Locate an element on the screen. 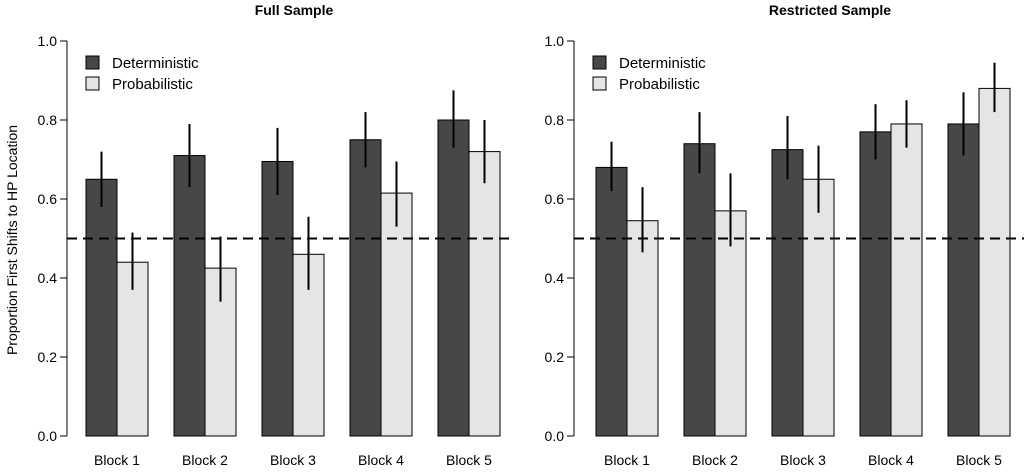 The height and width of the screenshot is (475, 1028). y-axis-label: Proportion First Shifts to HP Location is located at coordinates (12, 240).